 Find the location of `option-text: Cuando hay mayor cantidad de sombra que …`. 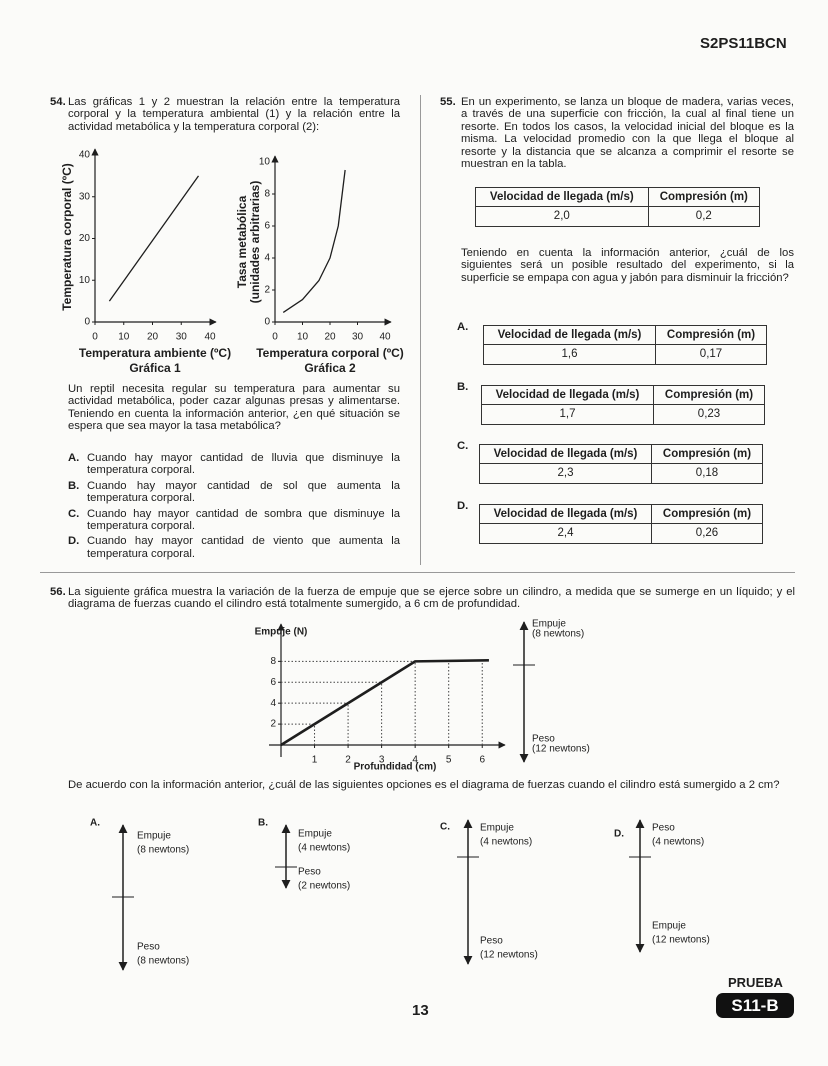

option-text: Cuando hay mayor cantidad de sombra que … is located at coordinates (243, 520).